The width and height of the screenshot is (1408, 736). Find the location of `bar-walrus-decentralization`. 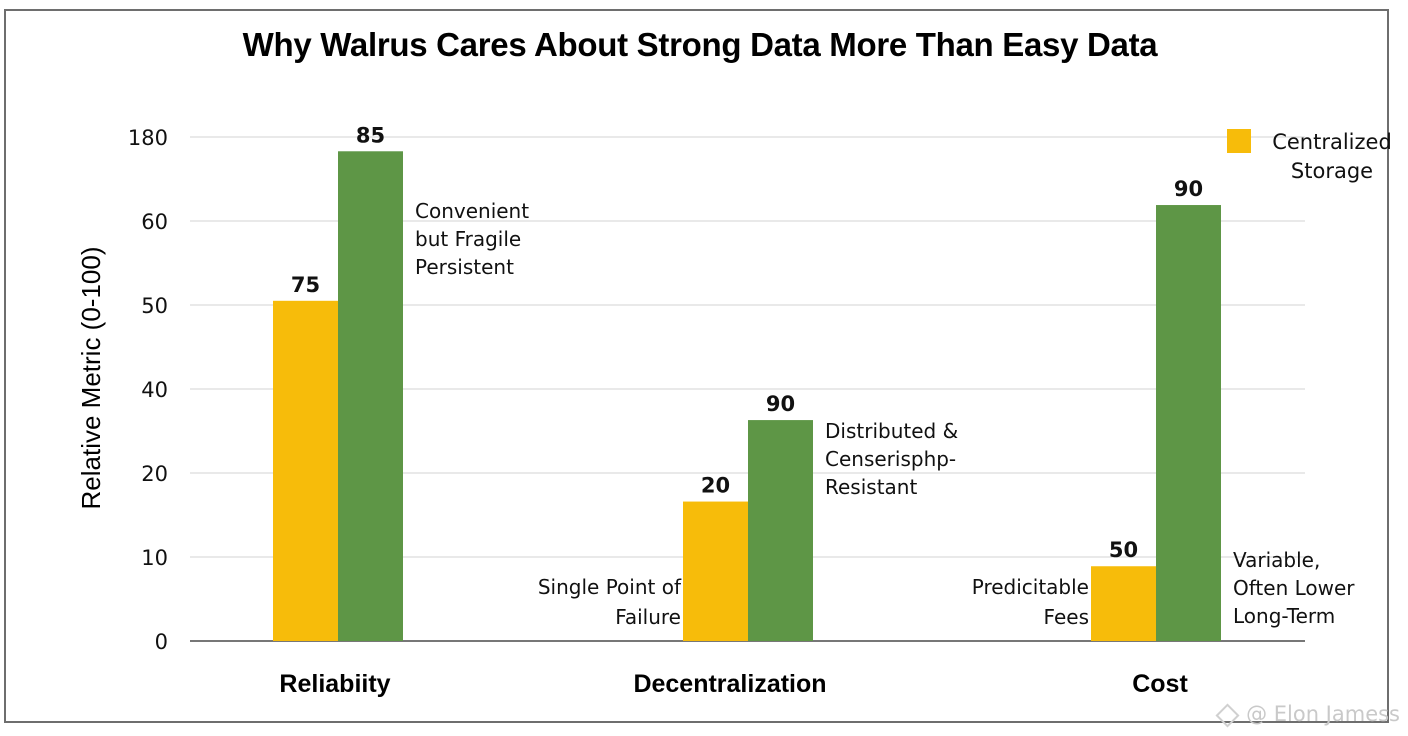

bar-walrus-decentralization is located at coordinates (780, 530).